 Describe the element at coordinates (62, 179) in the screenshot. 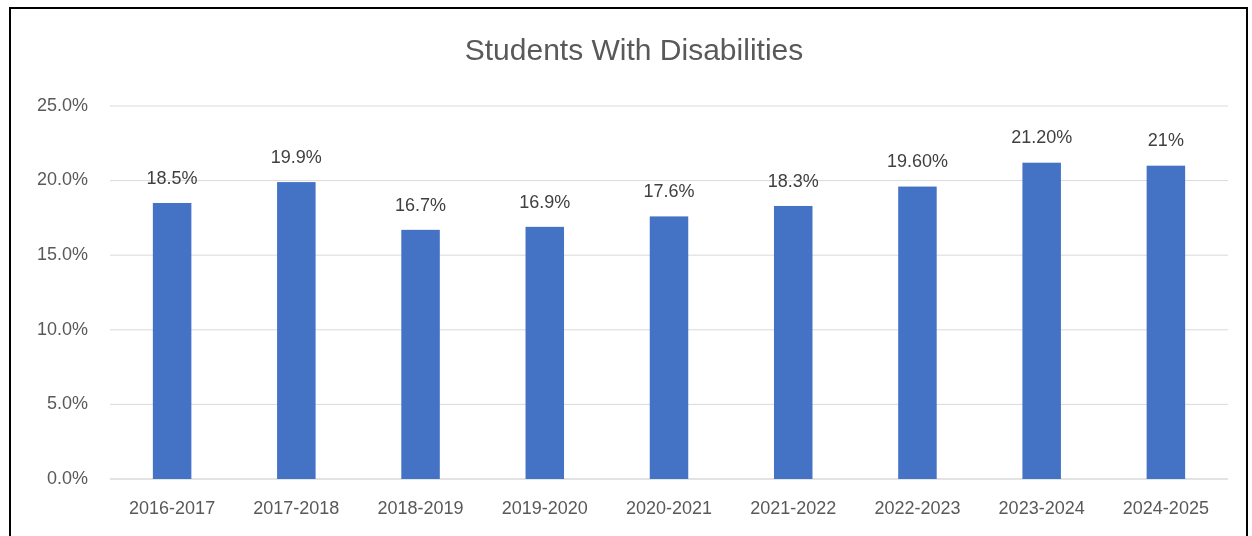

I see `y-tick-label: 20.0%` at that location.